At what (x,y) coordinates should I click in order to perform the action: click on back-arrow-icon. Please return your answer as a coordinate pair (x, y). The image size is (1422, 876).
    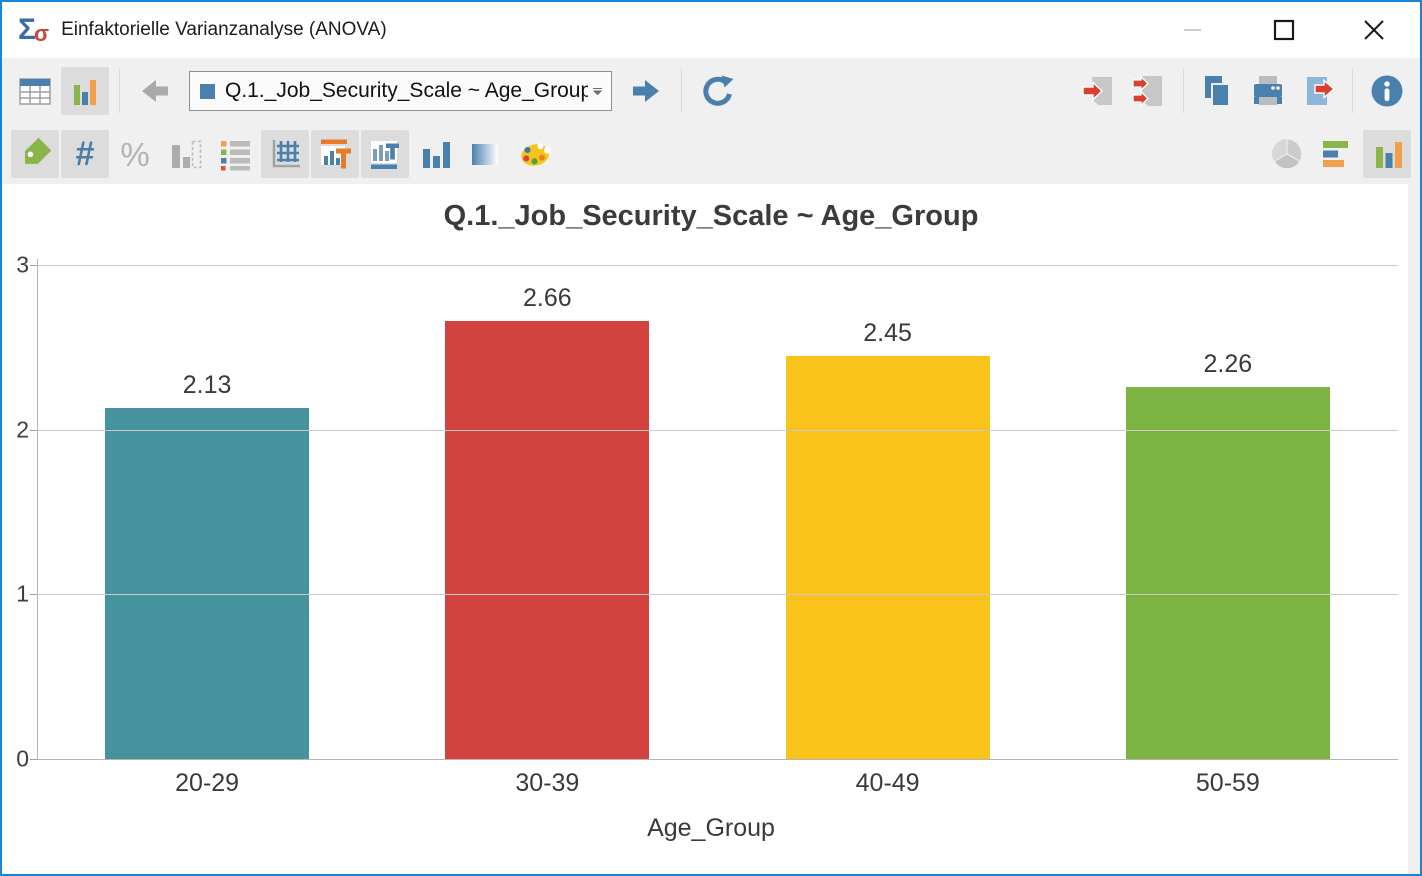
    Looking at the image, I should click on (155, 91).